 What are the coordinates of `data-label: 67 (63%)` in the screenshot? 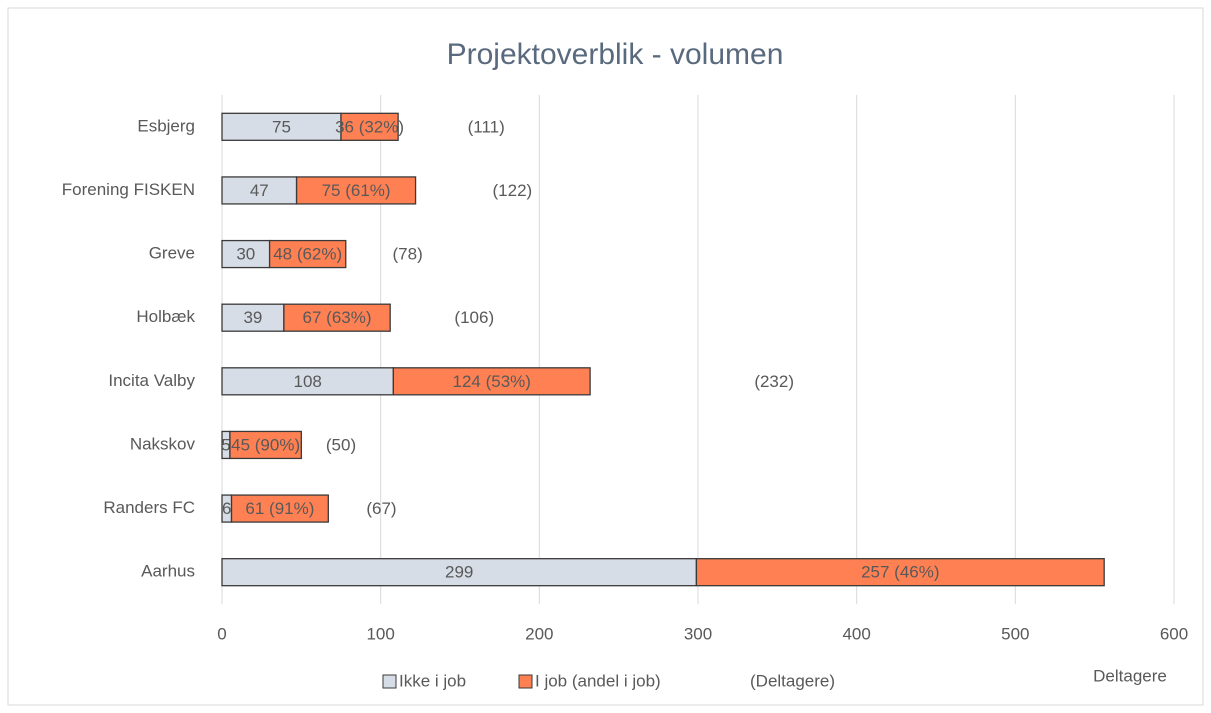 It's located at (337, 317).